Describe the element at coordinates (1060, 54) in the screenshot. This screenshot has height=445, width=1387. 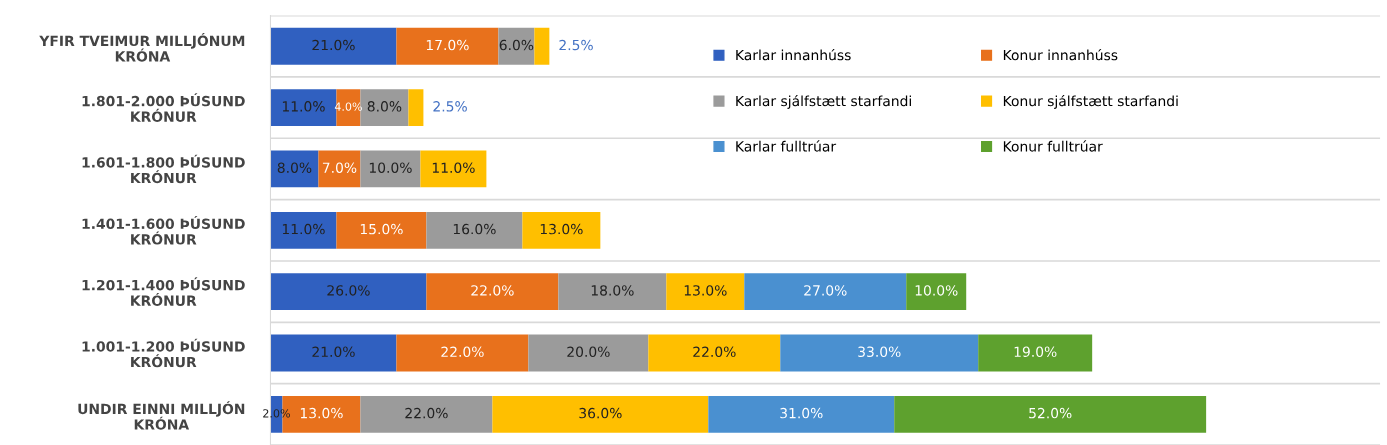
I see `legend-label: Konur innanhúss` at that location.